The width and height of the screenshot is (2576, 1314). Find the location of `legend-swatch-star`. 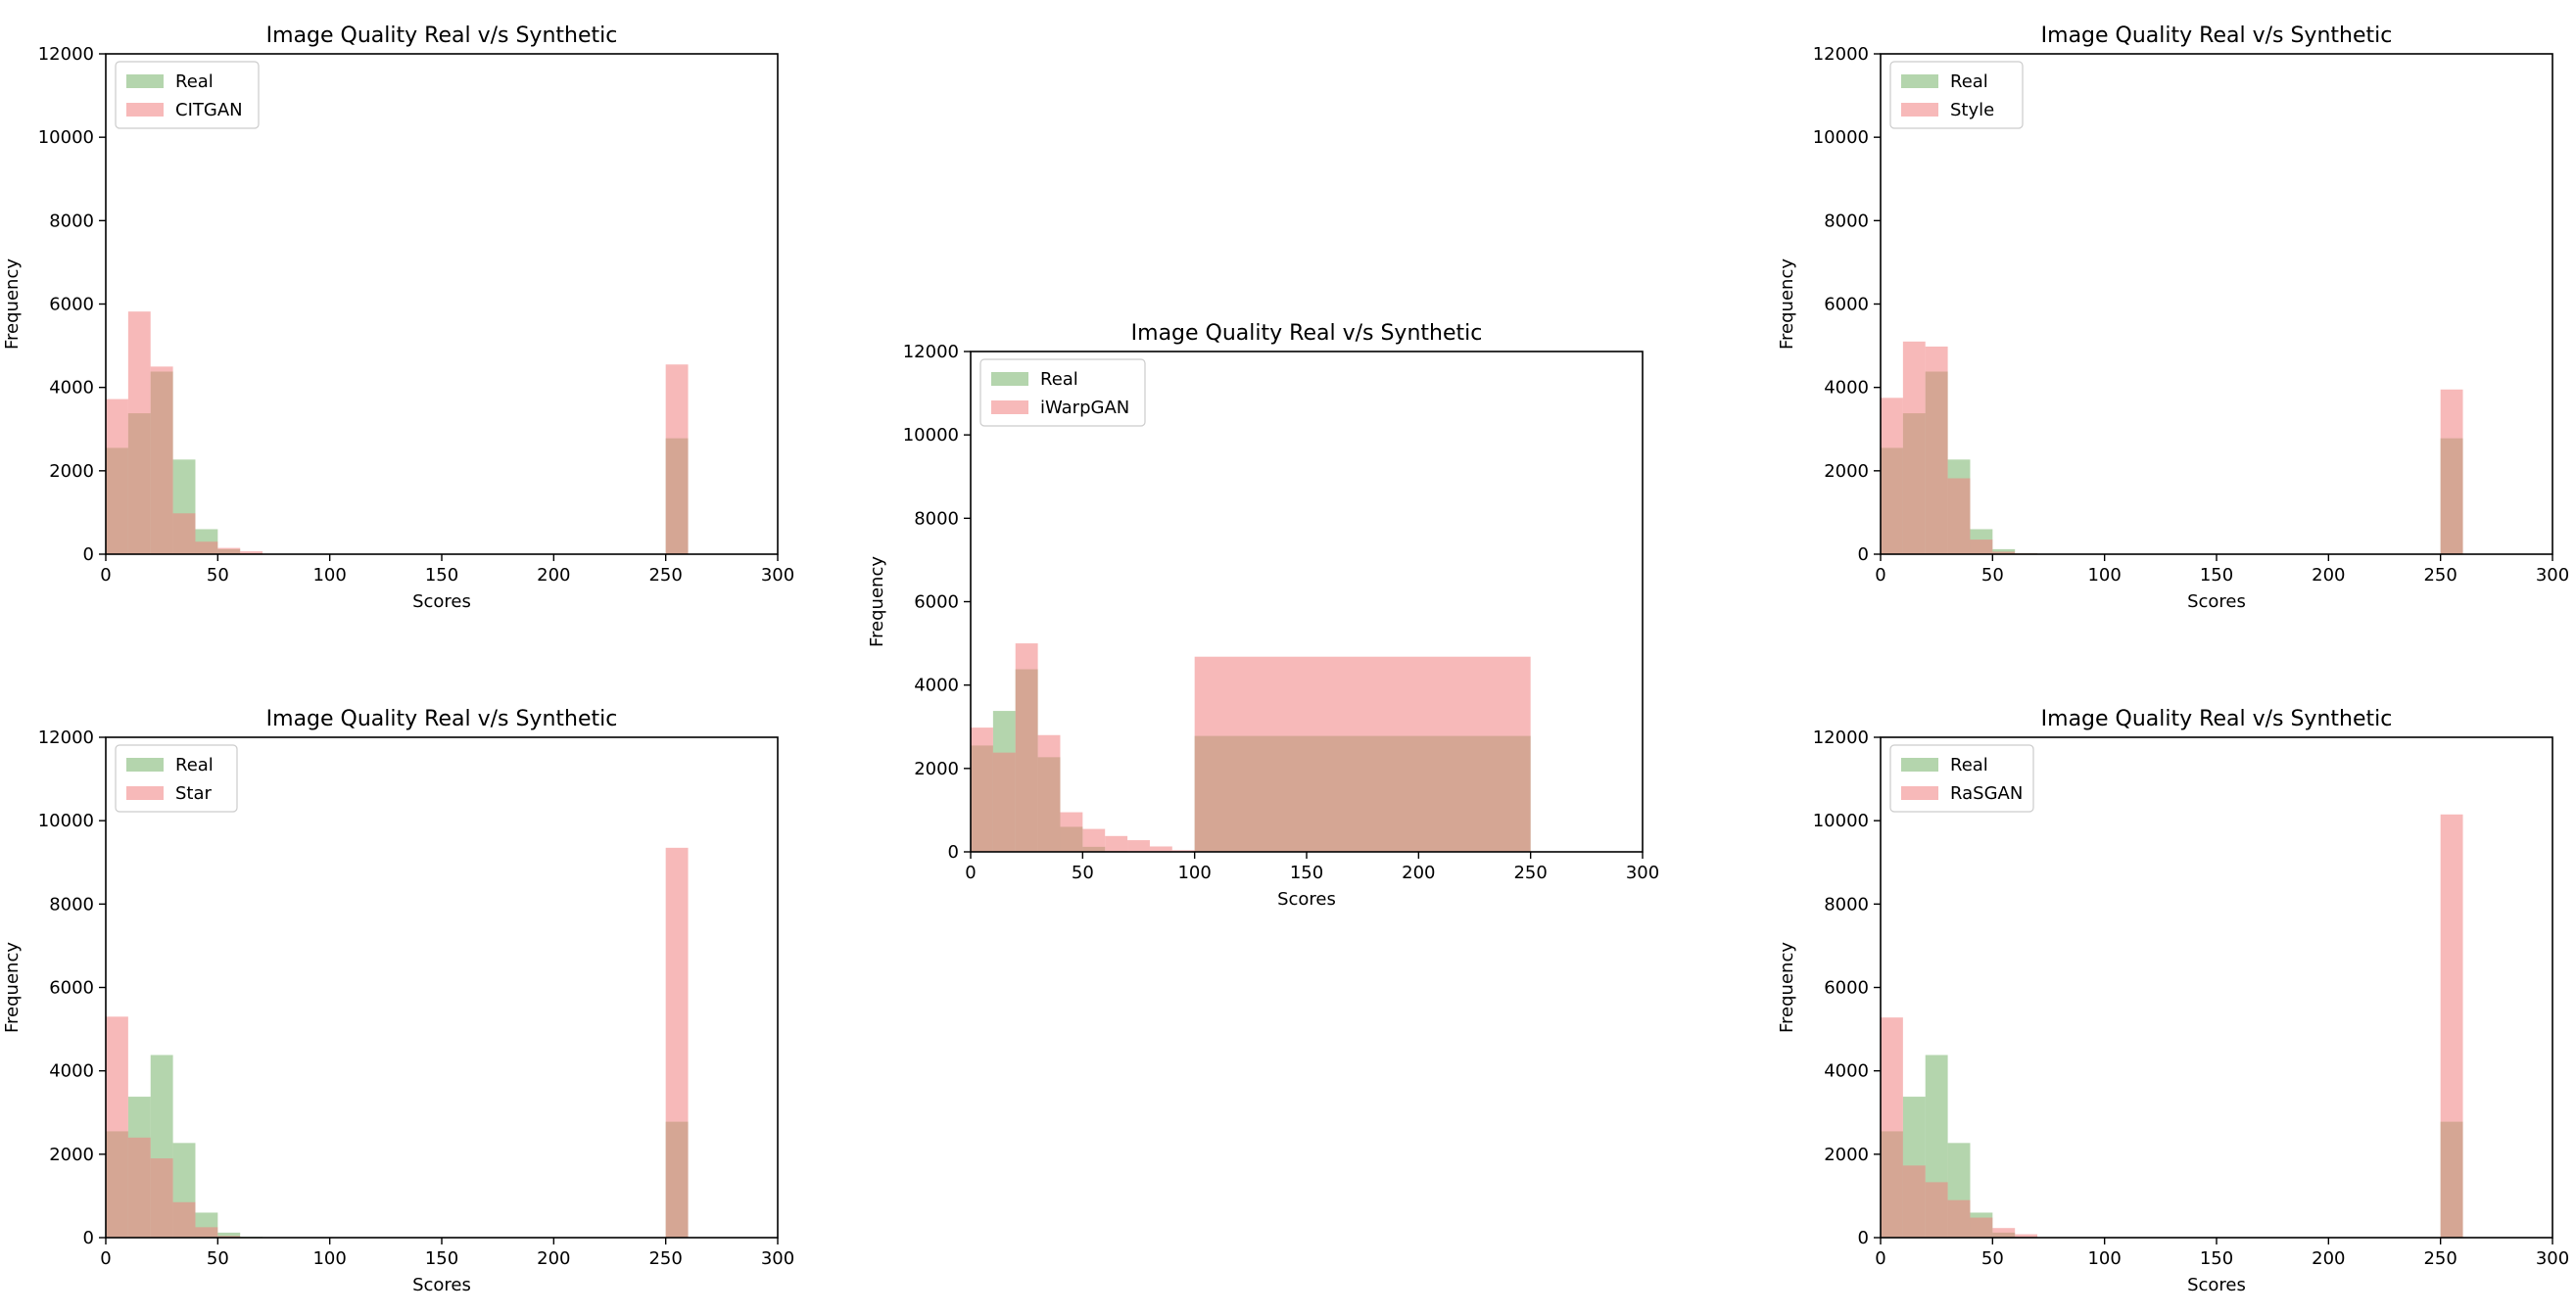

legend-swatch-star is located at coordinates (145, 793).